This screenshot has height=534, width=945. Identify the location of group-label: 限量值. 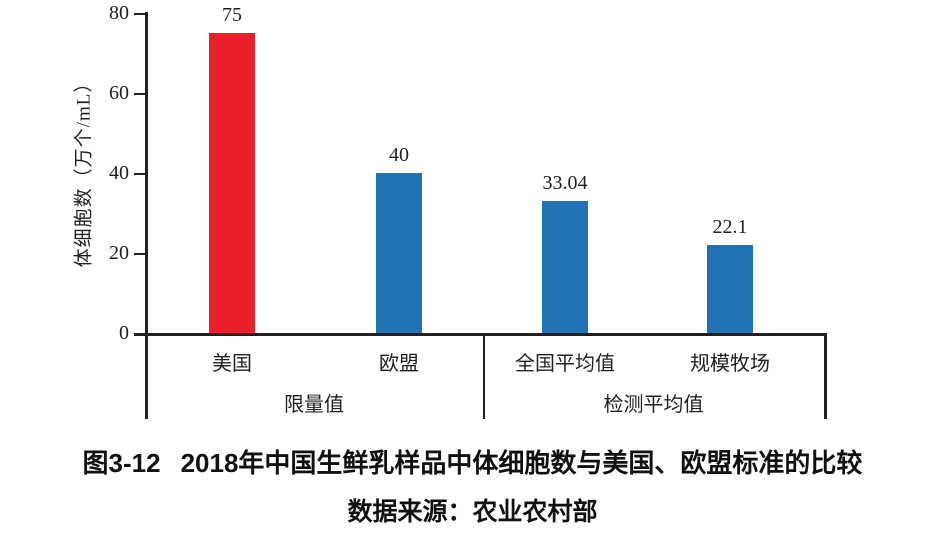
(314, 405).